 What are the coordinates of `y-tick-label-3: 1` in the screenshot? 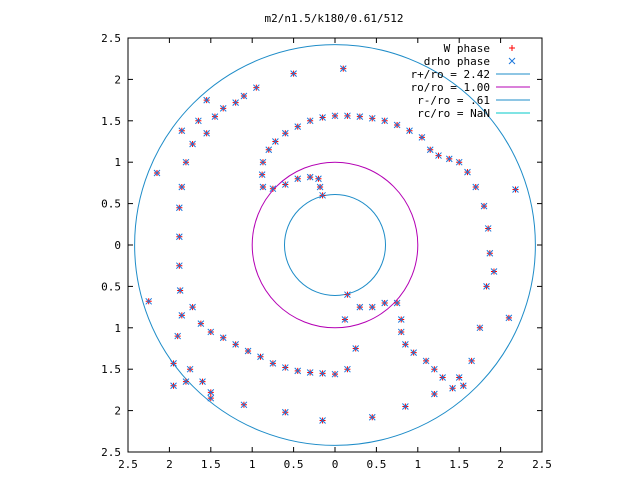 It's located at (117, 328).